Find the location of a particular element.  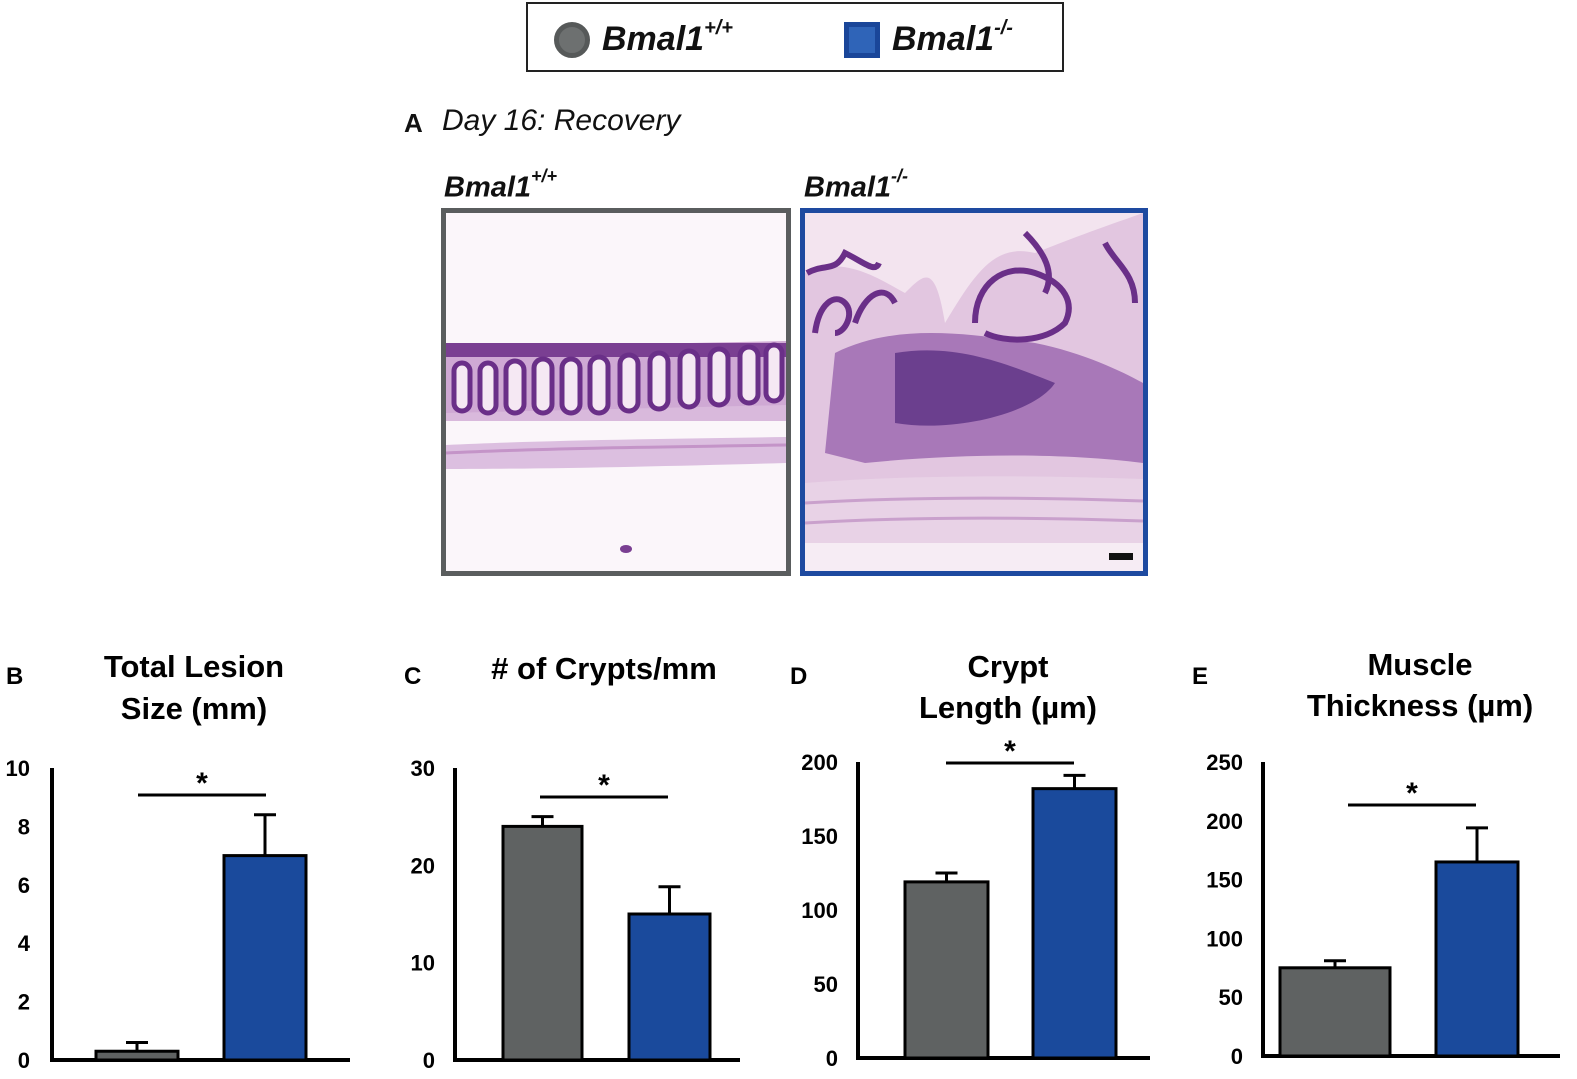

panel-e-y-tick-label: 100 is located at coordinates (1224, 938).